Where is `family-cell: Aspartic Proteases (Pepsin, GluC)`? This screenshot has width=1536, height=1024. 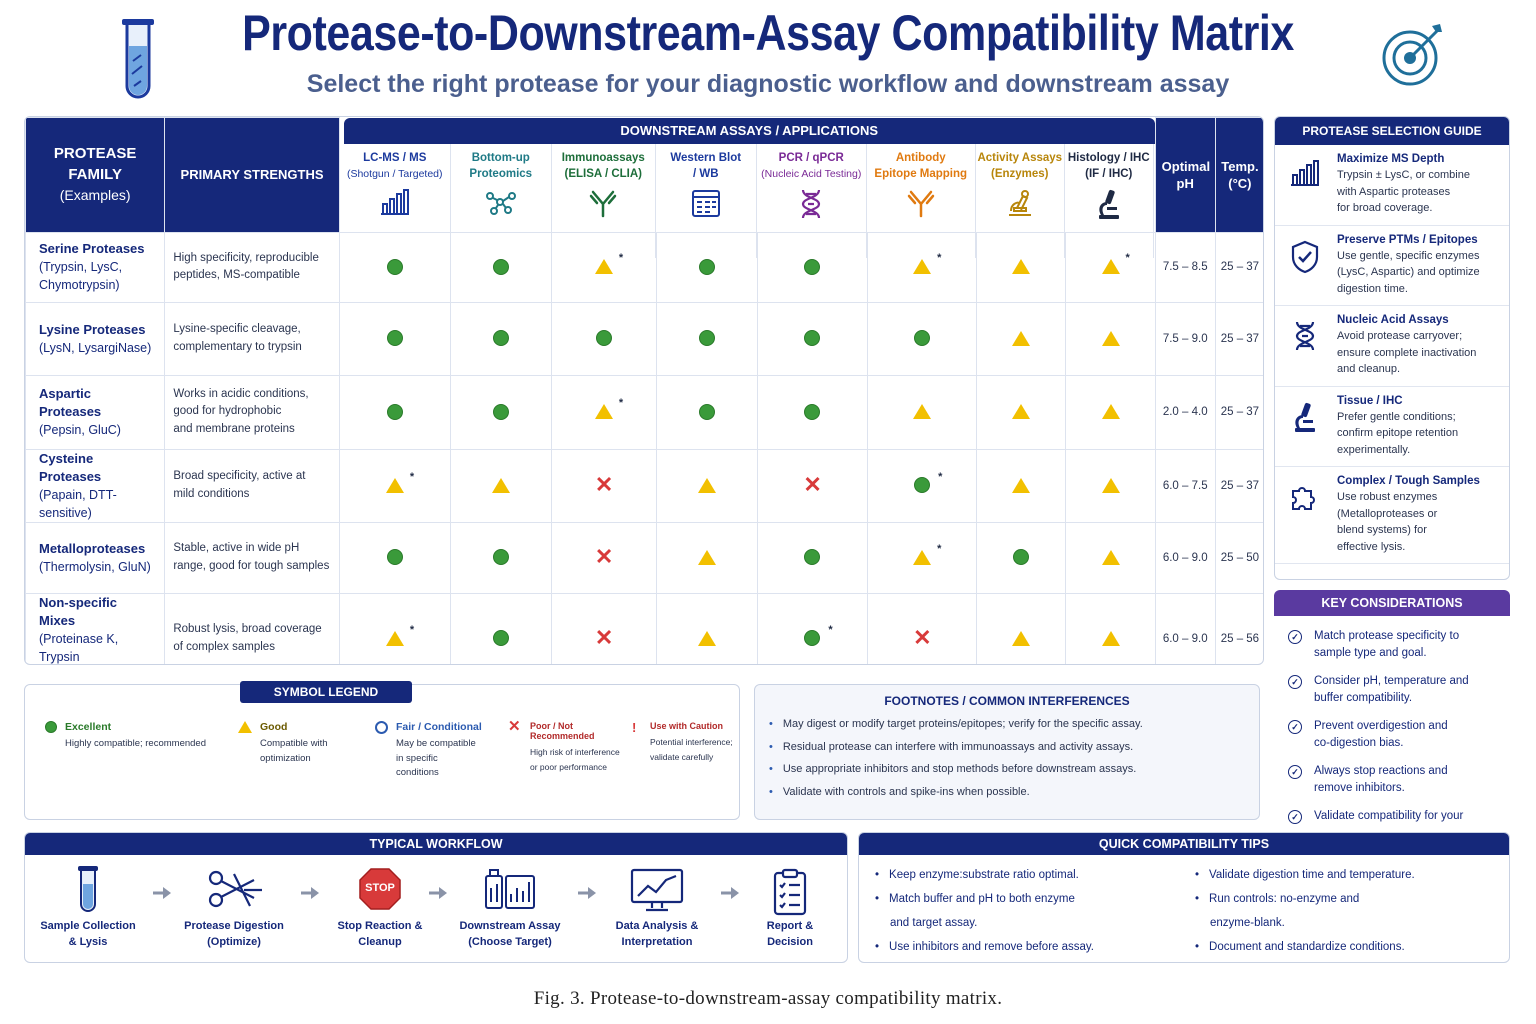
family-cell: Aspartic Proteases (Pepsin, GluC) is located at coordinates (95, 412).